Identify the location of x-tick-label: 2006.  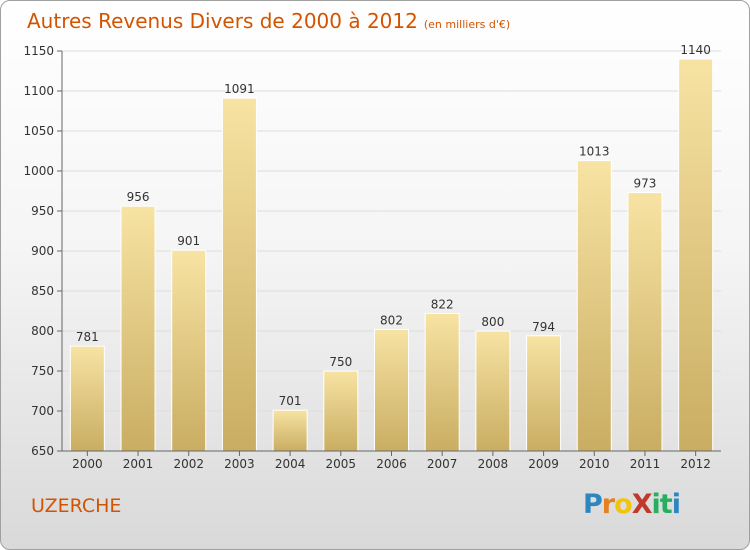
(391, 464).